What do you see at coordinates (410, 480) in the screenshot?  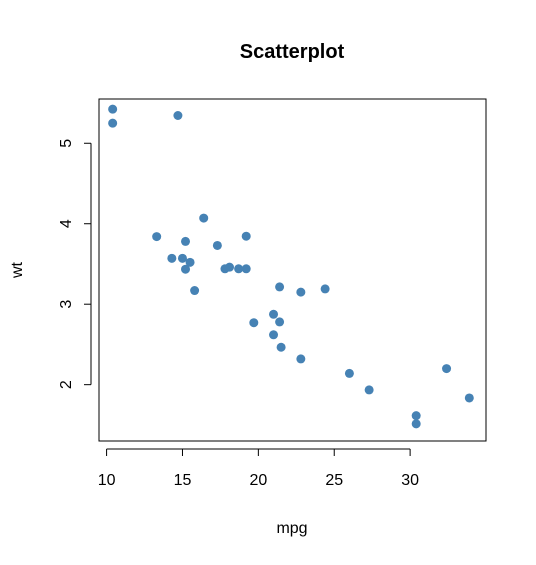 I see `x-tick-label: 30` at bounding box center [410, 480].